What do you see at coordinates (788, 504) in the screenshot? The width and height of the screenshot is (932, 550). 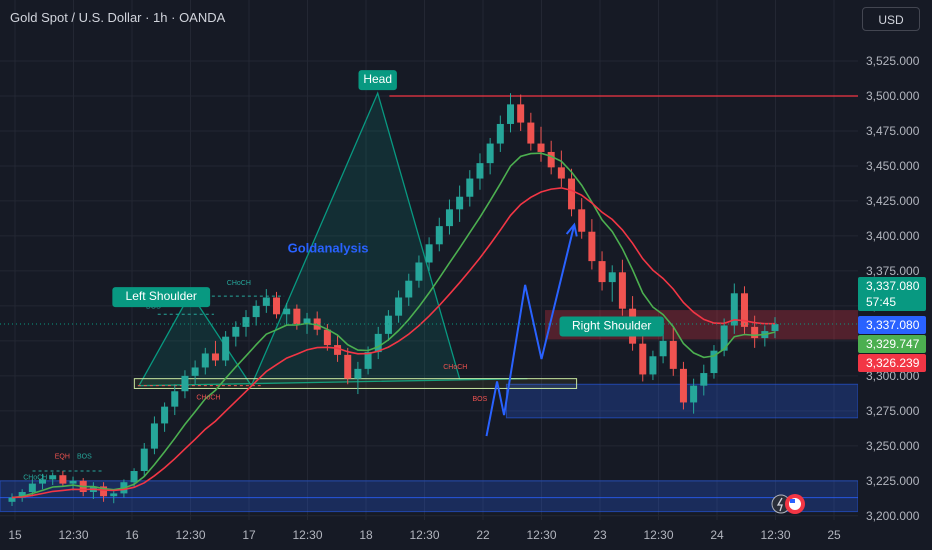 I see `event-markers` at bounding box center [788, 504].